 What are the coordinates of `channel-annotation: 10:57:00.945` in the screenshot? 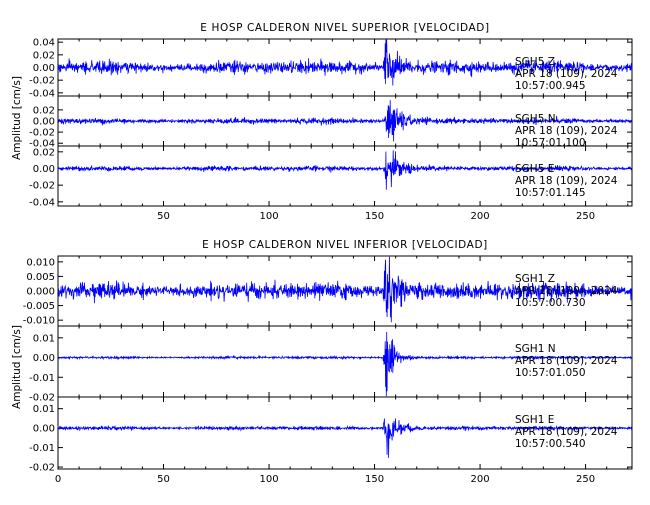 It's located at (550, 86).